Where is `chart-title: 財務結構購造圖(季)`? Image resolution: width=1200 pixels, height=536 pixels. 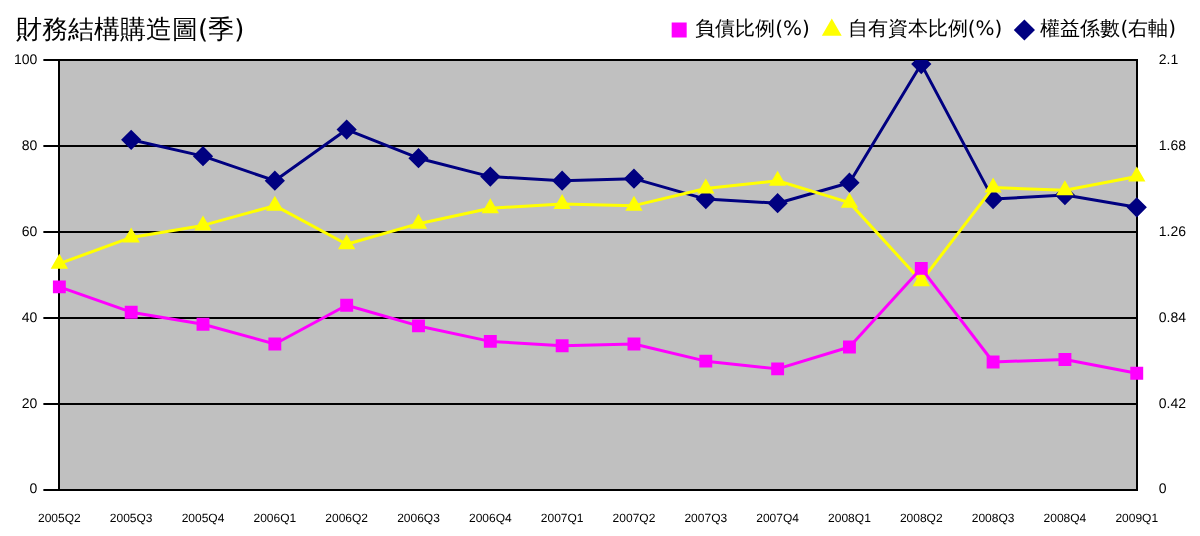 chart-title: 財務結構購造圖(季) is located at coordinates (130, 31).